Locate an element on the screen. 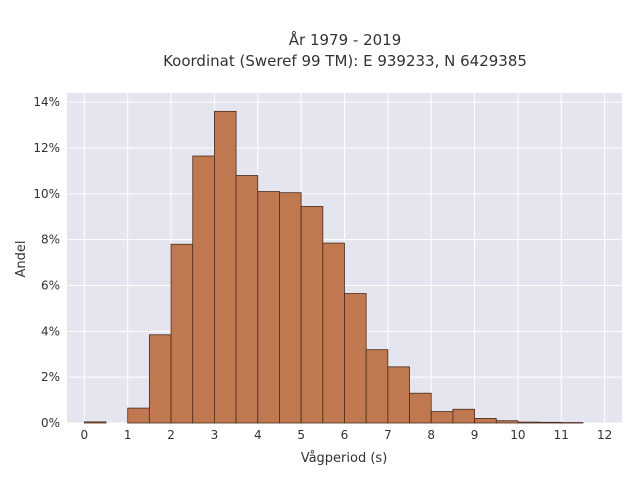  y-tick-label: 6% is located at coordinates (50, 286).